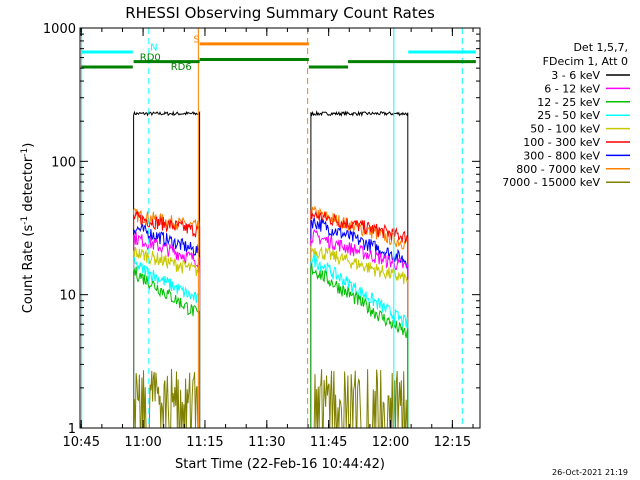 The width and height of the screenshot is (640, 480). Describe the element at coordinates (575, 75) in the screenshot. I see `legend-entry-label: 3 - 6 keV` at that location.